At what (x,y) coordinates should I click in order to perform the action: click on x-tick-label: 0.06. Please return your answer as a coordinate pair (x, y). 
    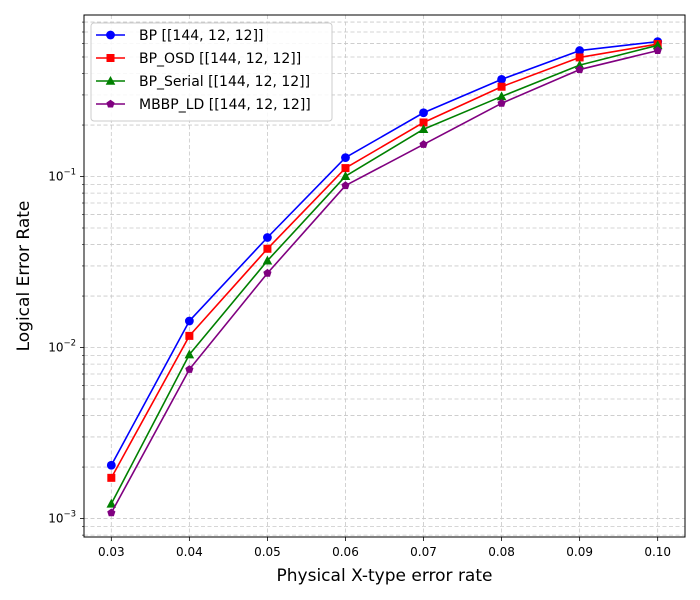
    Looking at the image, I should click on (345, 552).